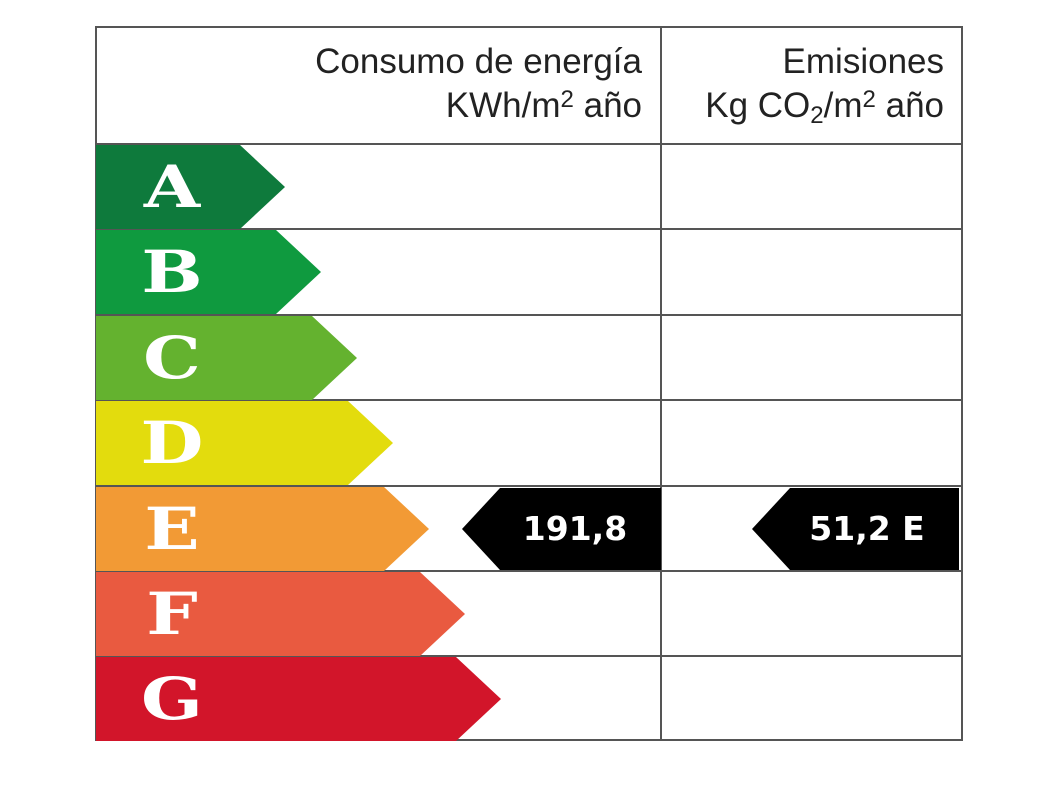 The image size is (1058, 794). Describe the element at coordinates (172, 272) in the screenshot. I see `rating-letter: B` at that location.